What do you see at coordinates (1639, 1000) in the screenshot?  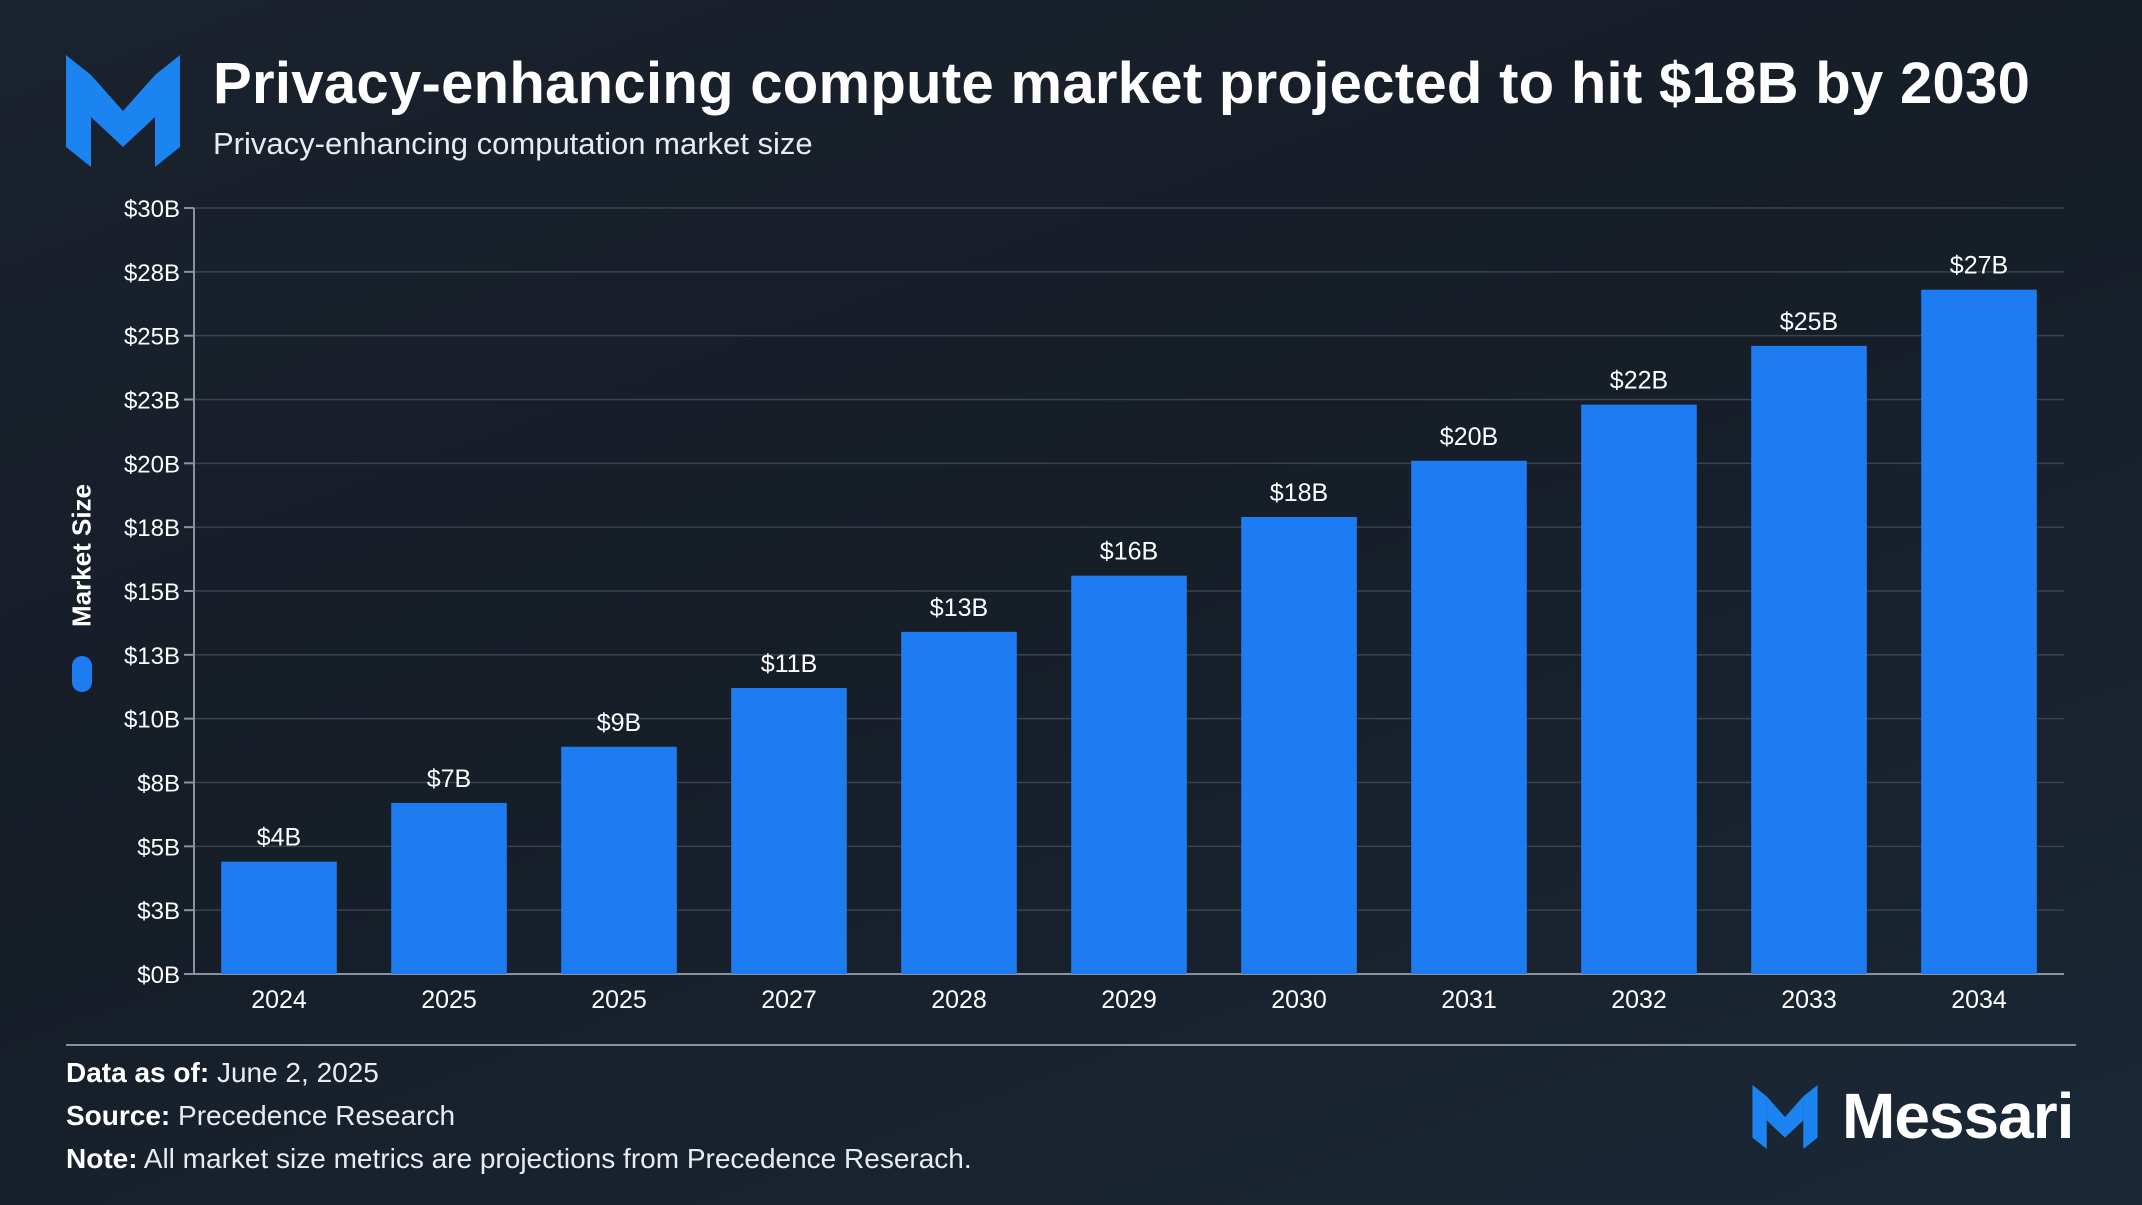 I see `x-tick-label: 2032` at bounding box center [1639, 1000].